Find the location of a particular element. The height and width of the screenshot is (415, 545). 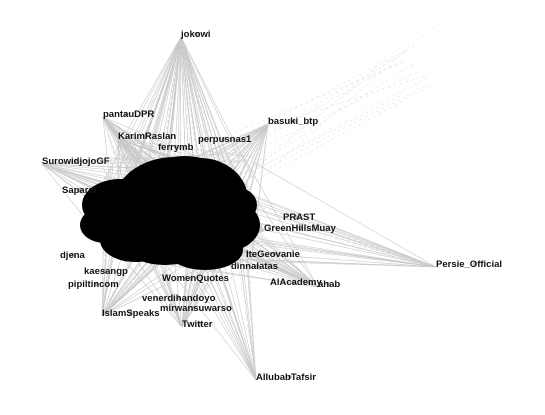

node-label-pantaudpr: pantauDPR is located at coordinates (128, 114).